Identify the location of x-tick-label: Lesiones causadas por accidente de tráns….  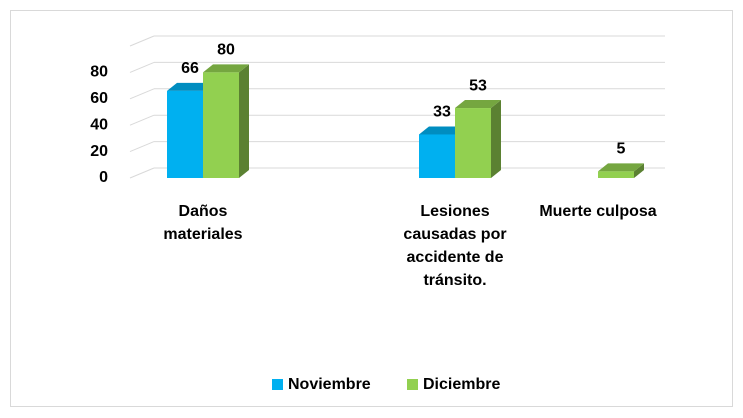
(455, 246).